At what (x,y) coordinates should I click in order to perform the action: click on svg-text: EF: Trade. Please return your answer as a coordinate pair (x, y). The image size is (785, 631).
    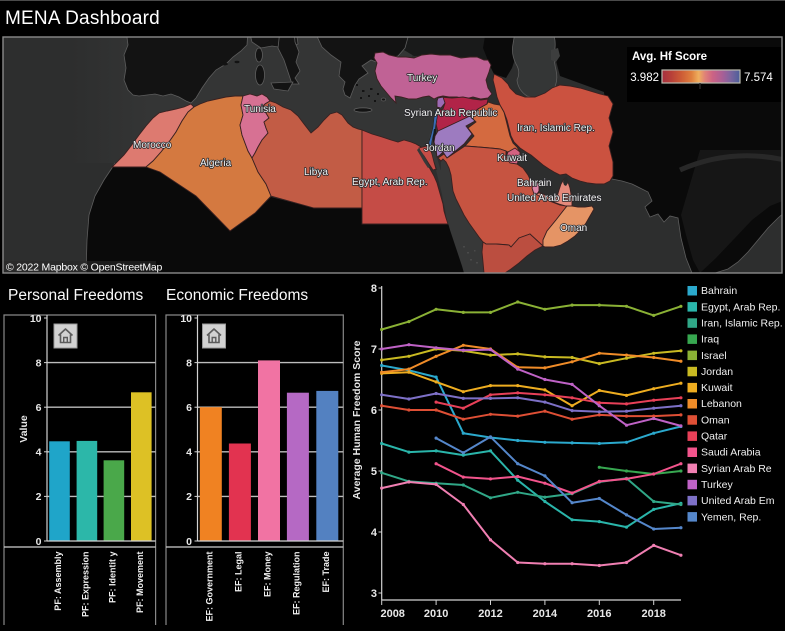
    Looking at the image, I should click on (326, 572).